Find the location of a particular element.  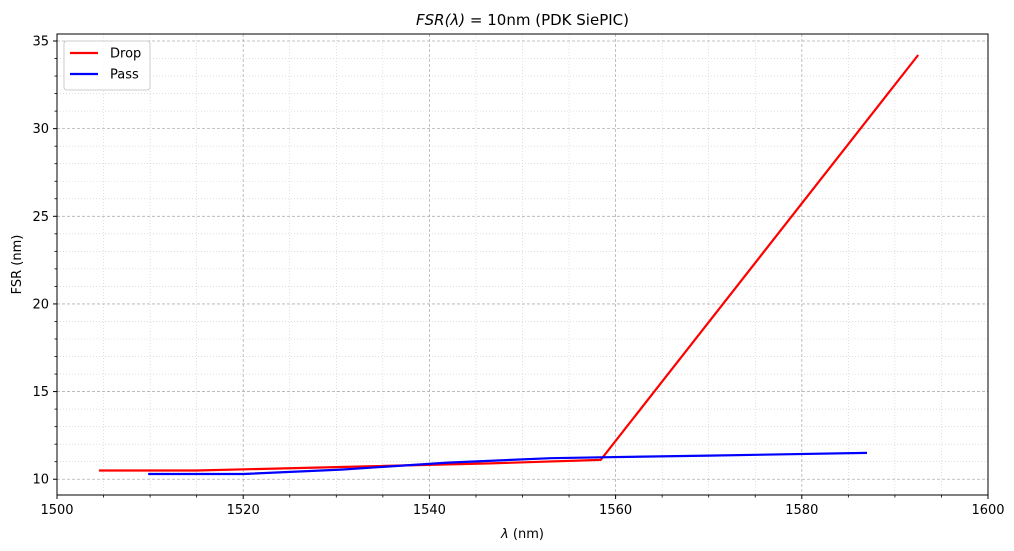

y-axis-label: FSR (nm) is located at coordinates (17, 265).